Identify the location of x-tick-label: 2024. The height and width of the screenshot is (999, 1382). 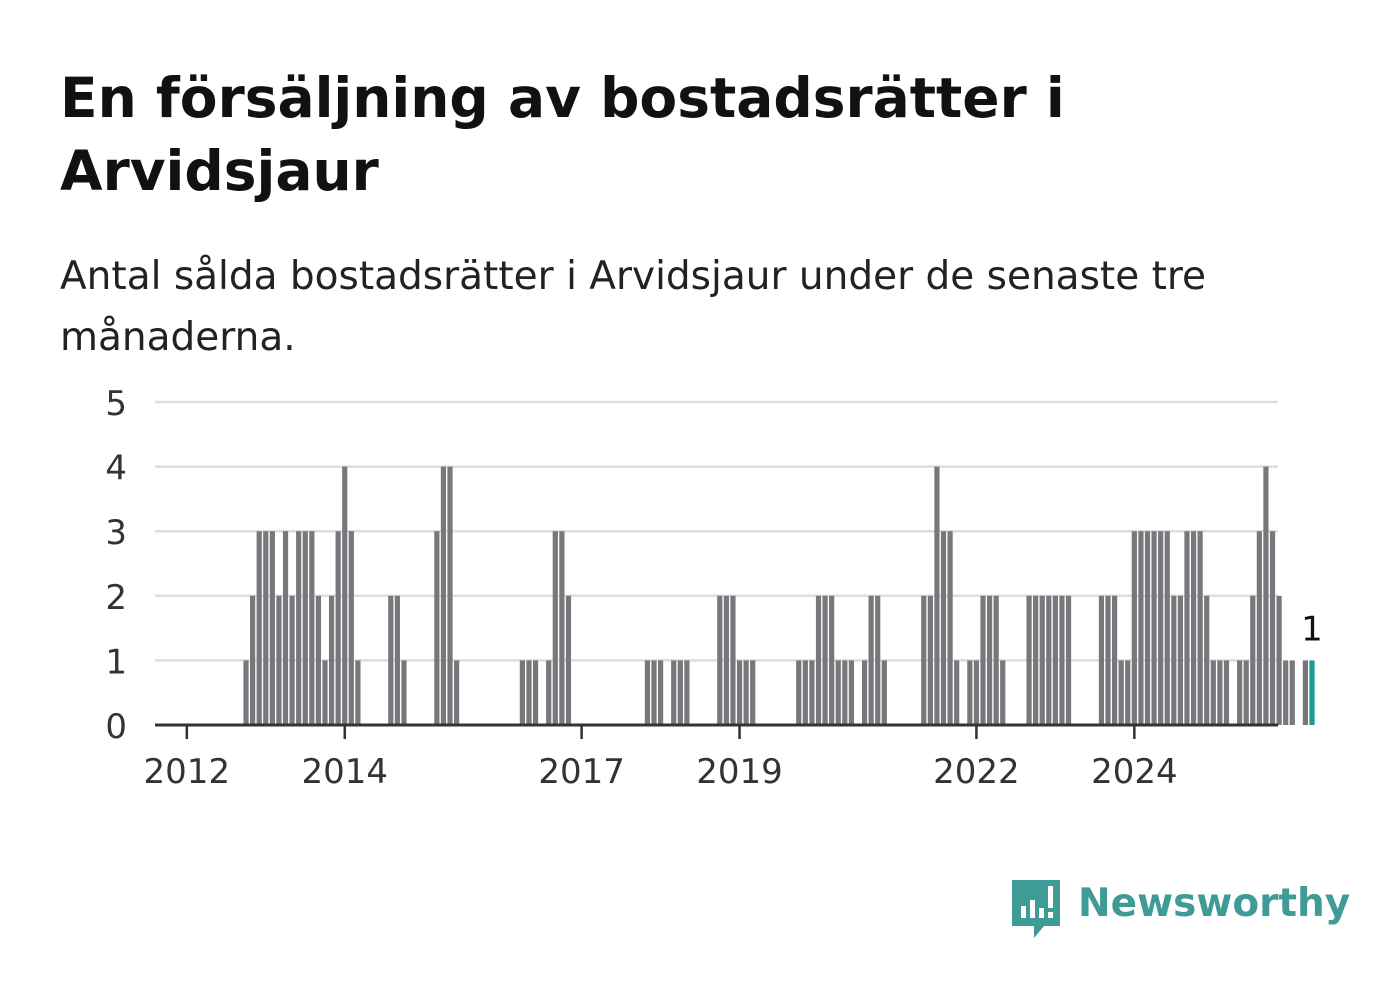
(1134, 772).